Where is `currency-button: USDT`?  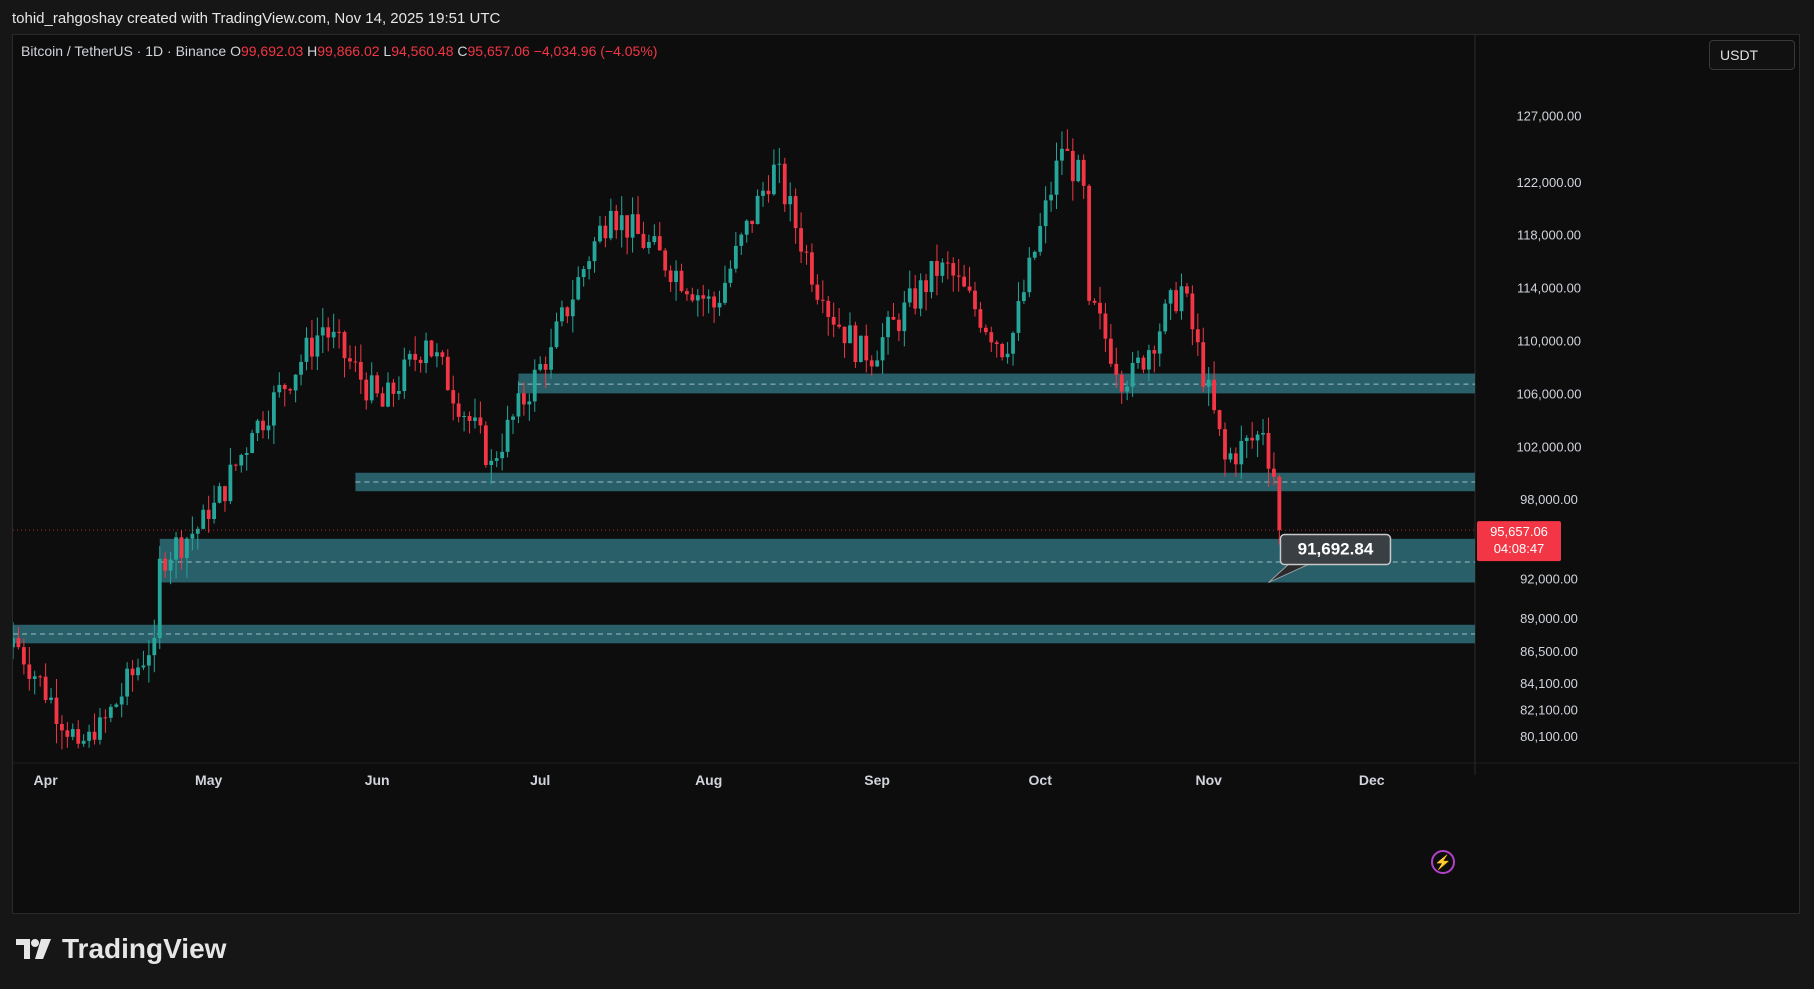
currency-button: USDT is located at coordinates (1752, 55).